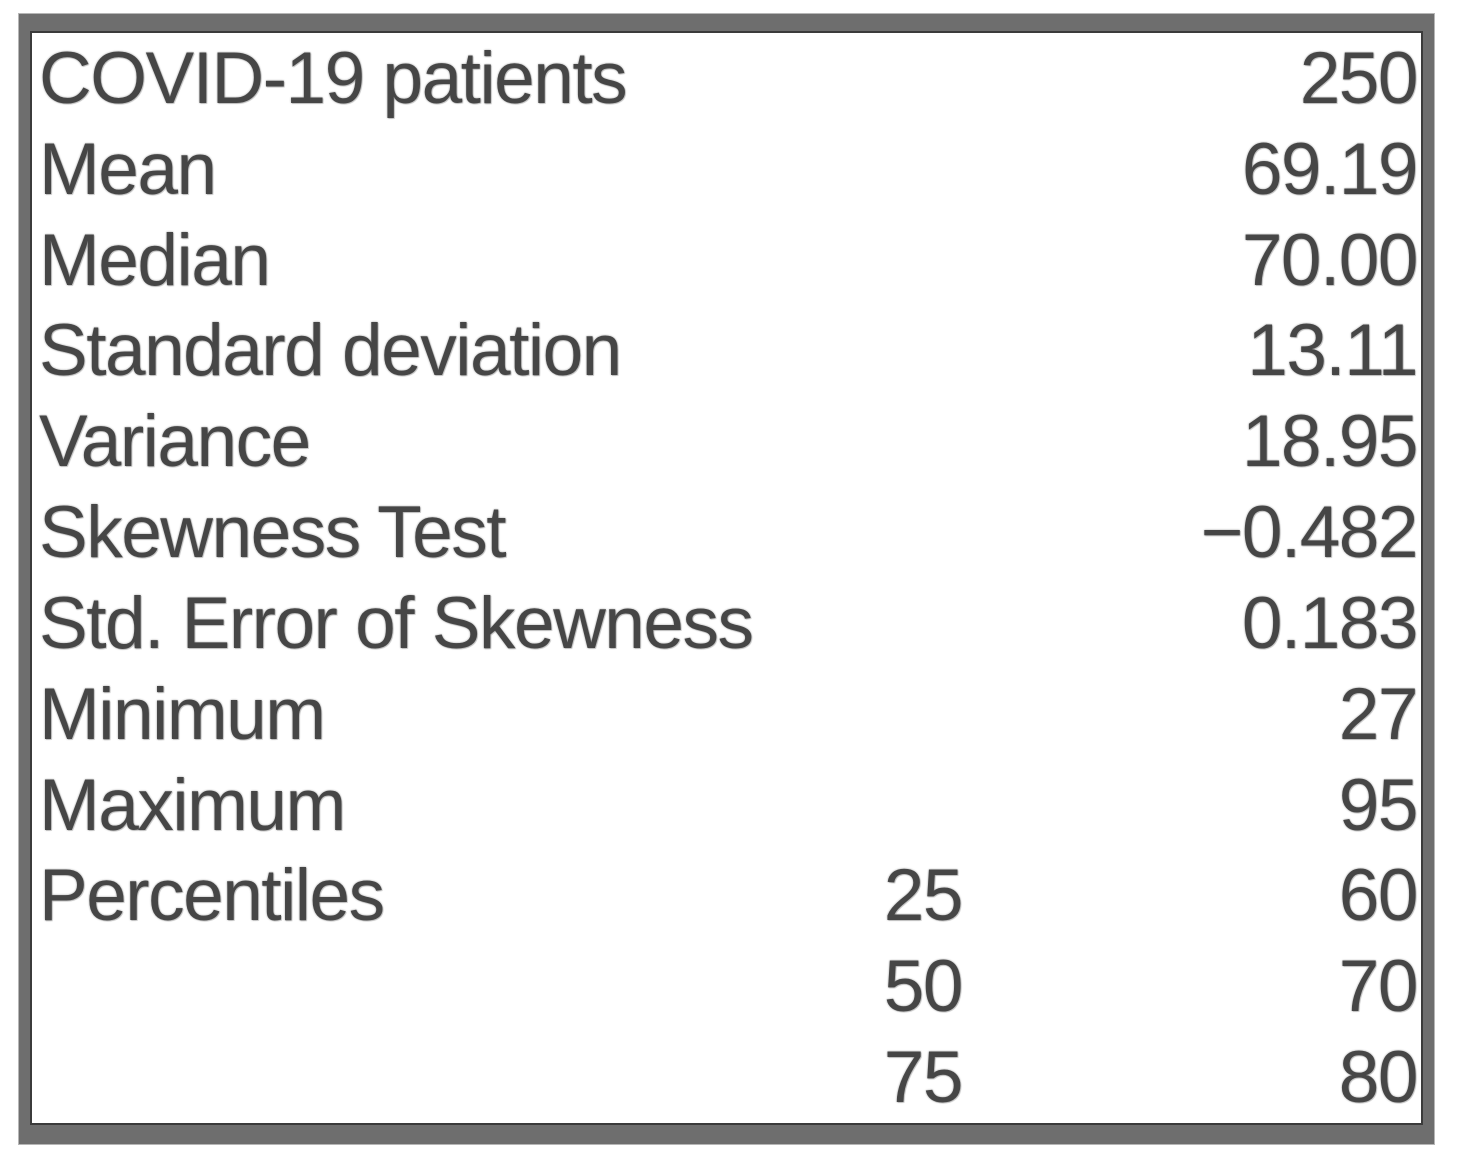  Describe the element at coordinates (1330, 442) in the screenshot. I see `stat-value: 18.95` at that location.